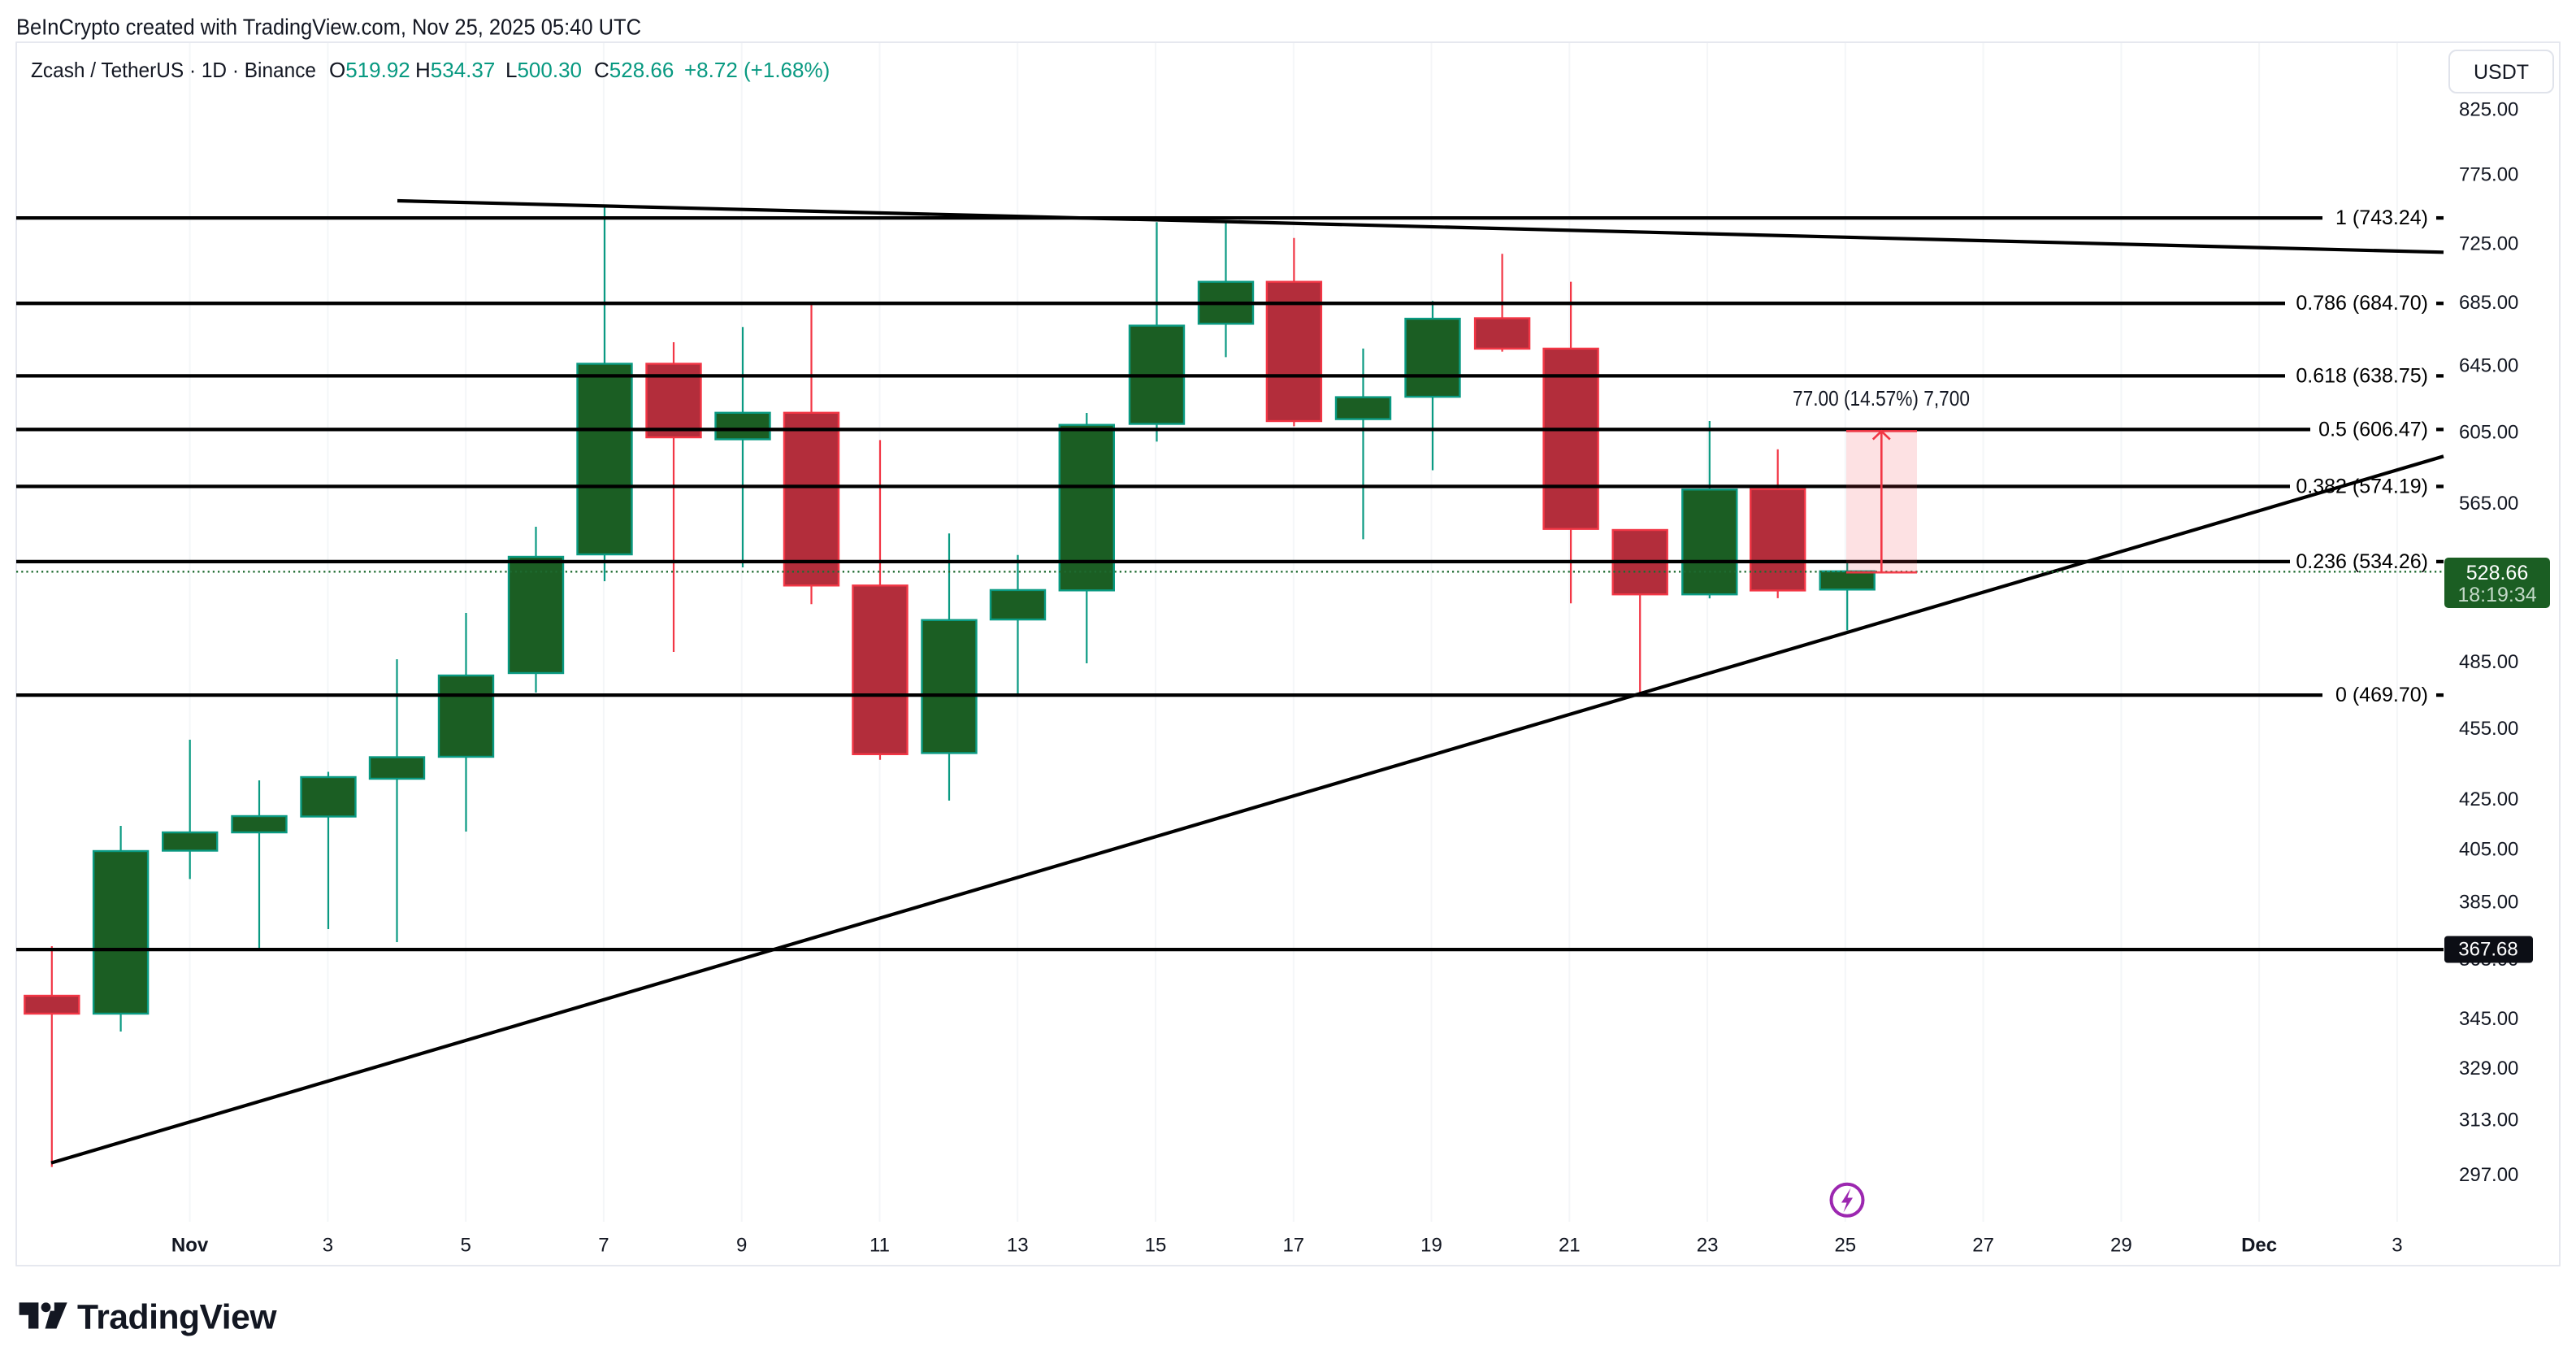  What do you see at coordinates (2487, 950) in the screenshot?
I see `svg-text: 367.68` at bounding box center [2487, 950].